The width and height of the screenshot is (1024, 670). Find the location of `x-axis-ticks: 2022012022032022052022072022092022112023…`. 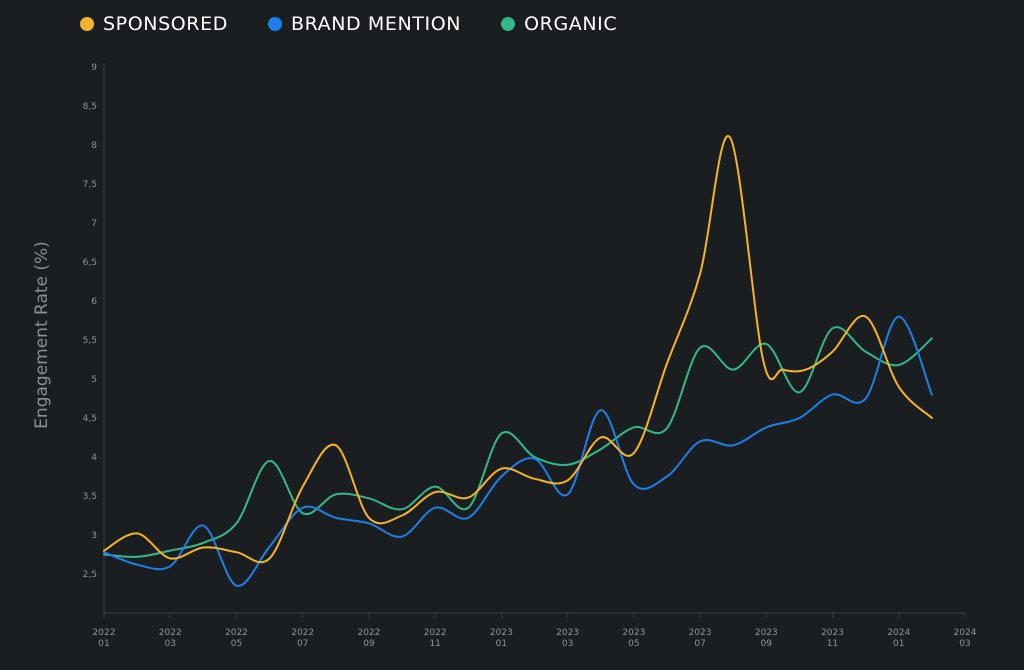

x-axis-ticks: 2022012022032022052022072022092022112023… is located at coordinates (535, 631).